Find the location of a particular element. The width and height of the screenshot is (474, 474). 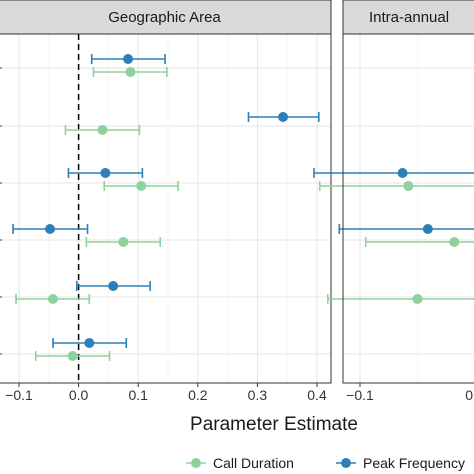

legend-label-peak-frequency: Peak Frequency is located at coordinates (414, 463).